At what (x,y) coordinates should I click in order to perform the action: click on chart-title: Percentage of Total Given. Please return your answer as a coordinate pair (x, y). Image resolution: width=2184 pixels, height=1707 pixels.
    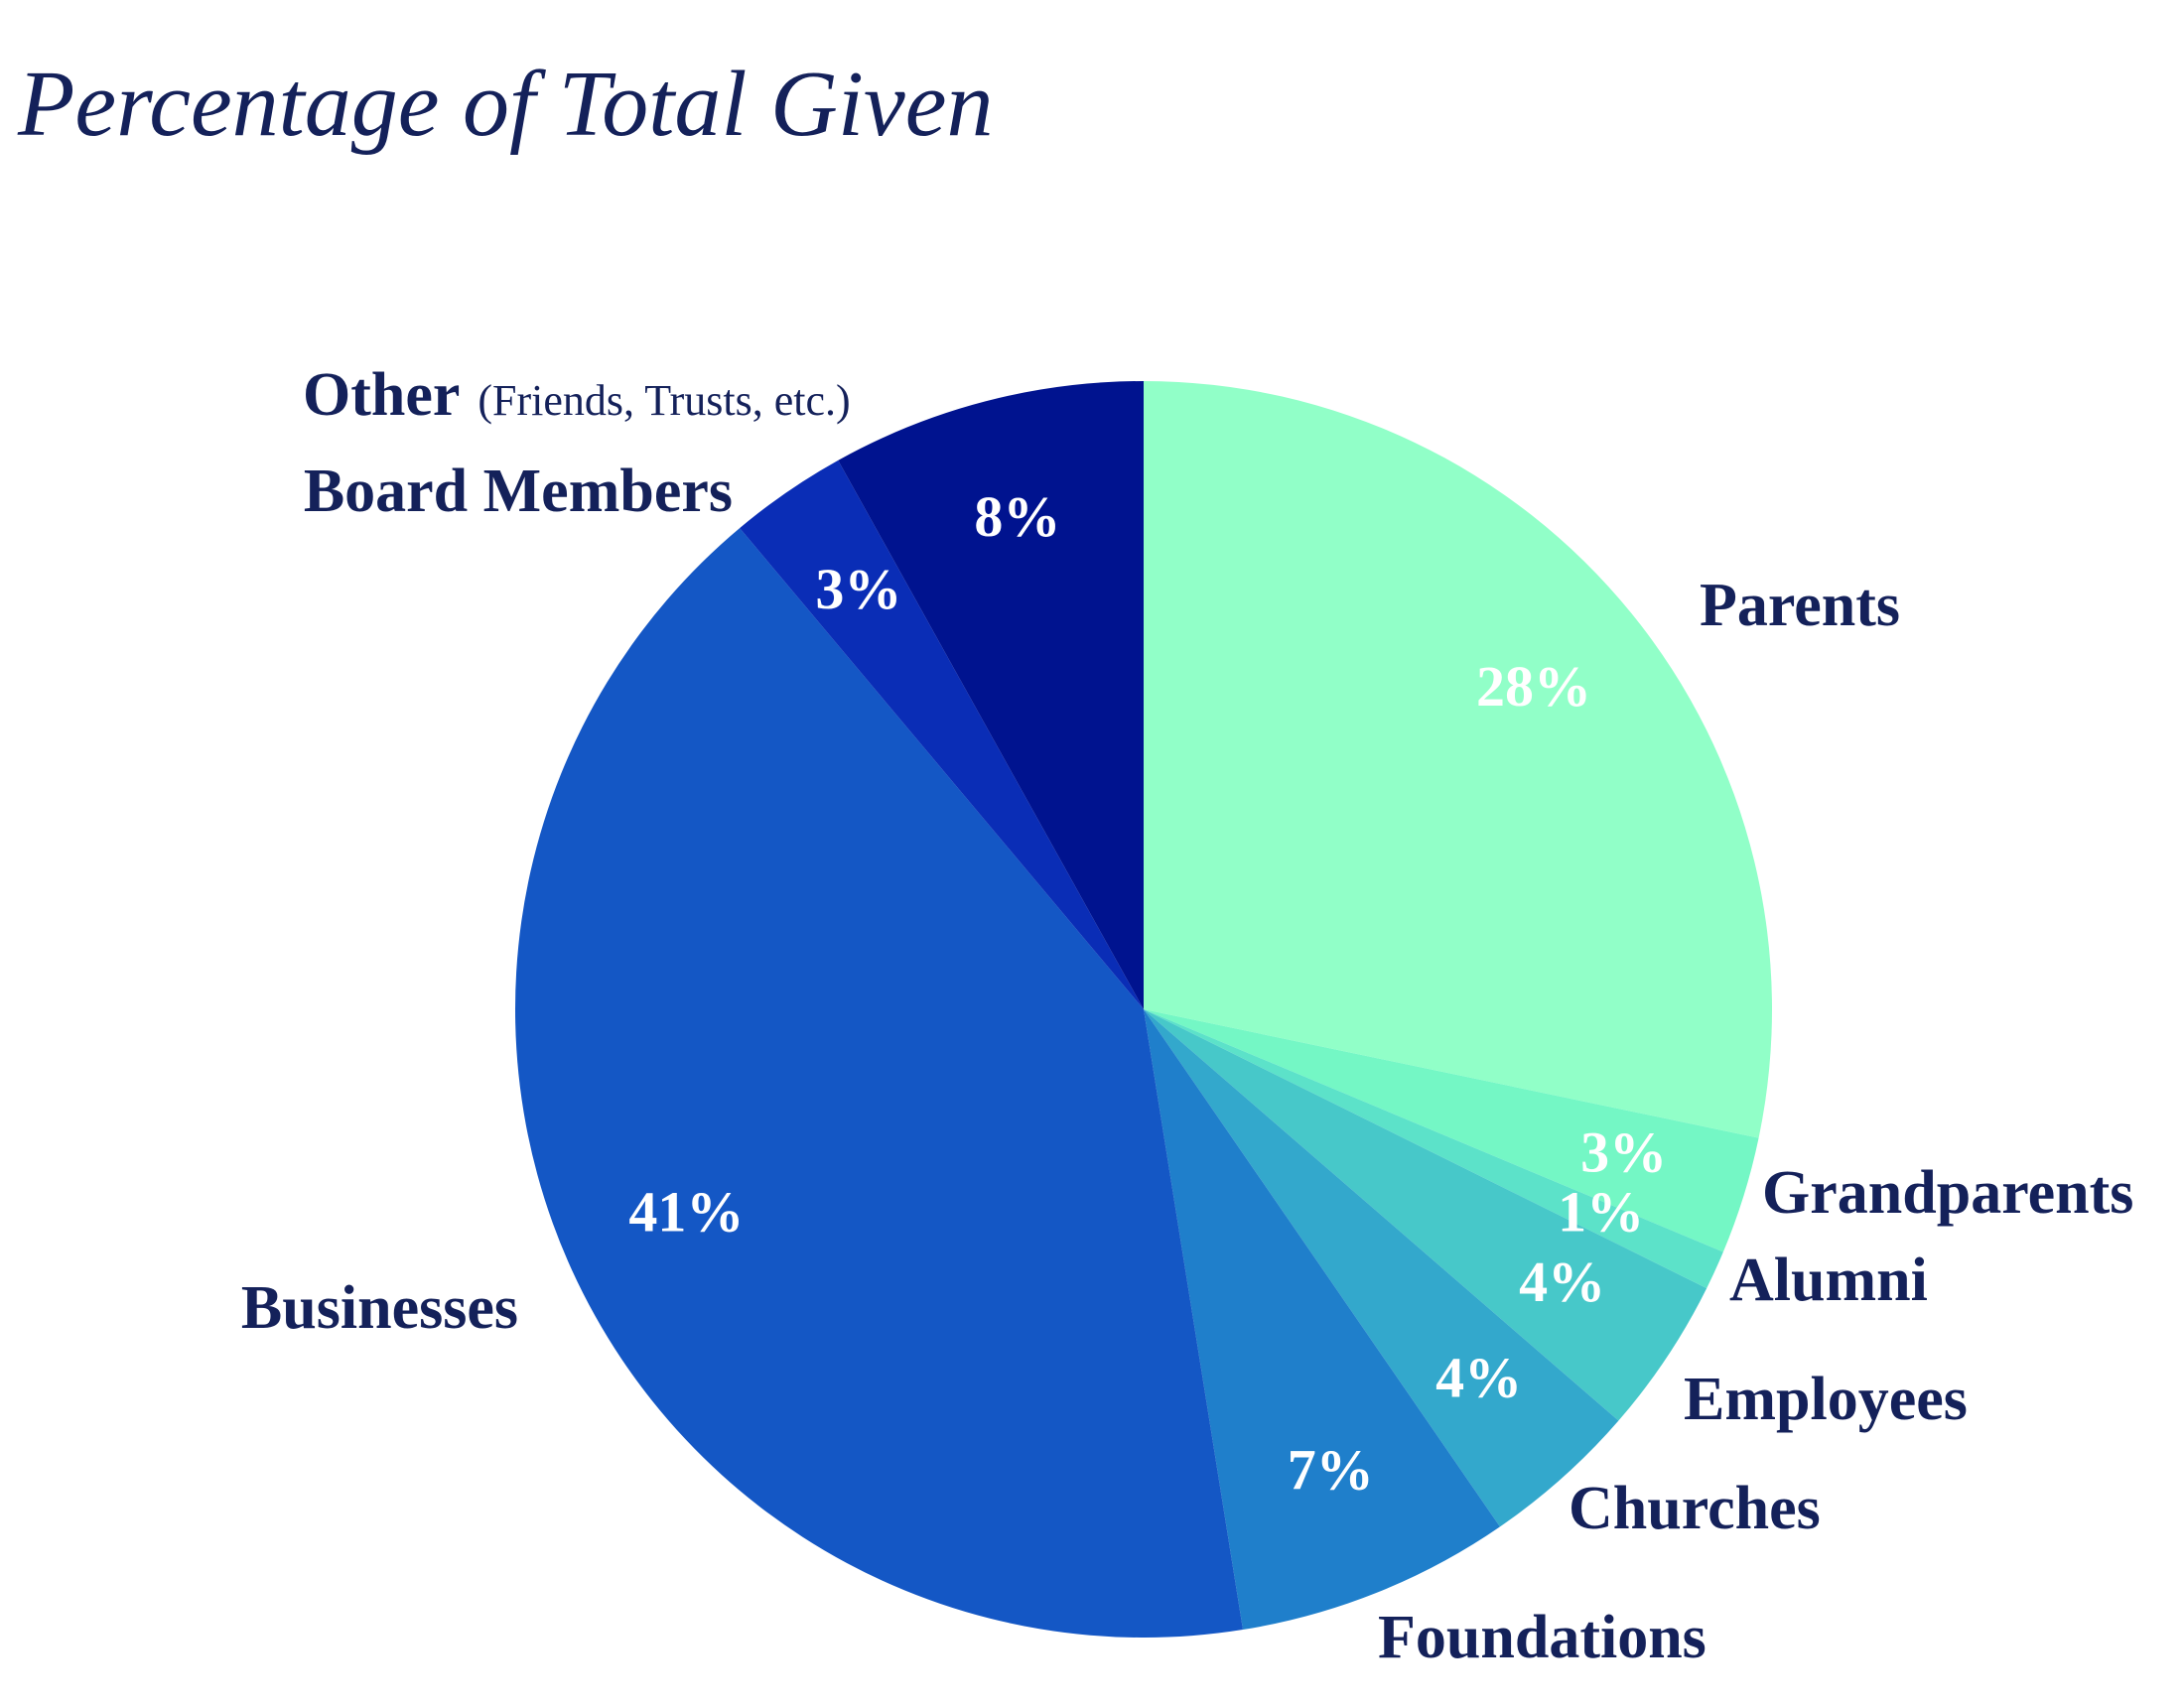
    Looking at the image, I should click on (506, 104).